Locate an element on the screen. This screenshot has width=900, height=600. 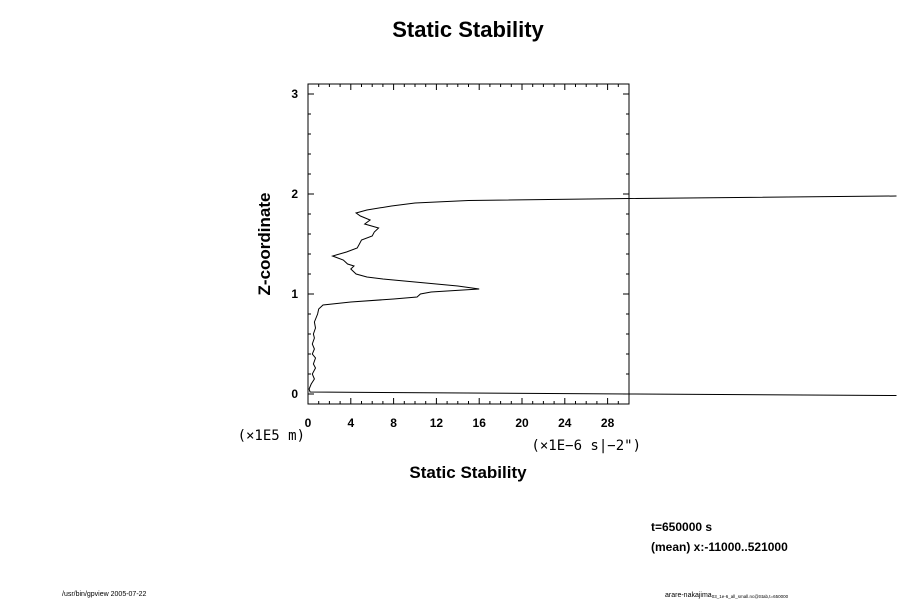
x-tick-label: 8 is located at coordinates (393, 423).